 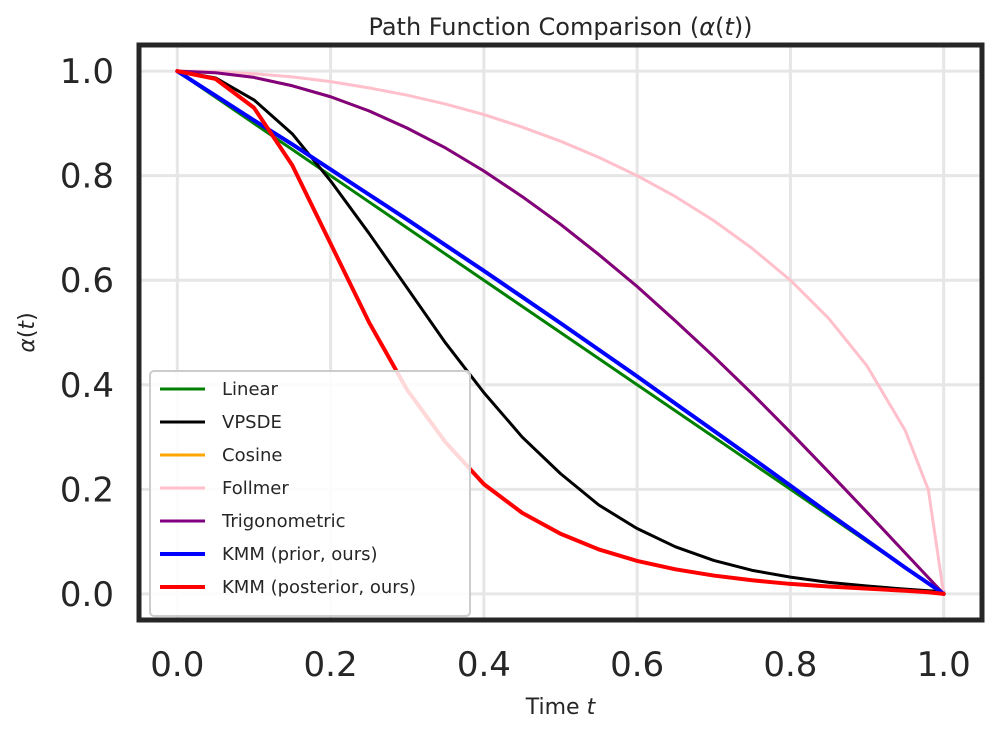 I want to click on legend-label-1: VPSDE, so click(x=252, y=422).